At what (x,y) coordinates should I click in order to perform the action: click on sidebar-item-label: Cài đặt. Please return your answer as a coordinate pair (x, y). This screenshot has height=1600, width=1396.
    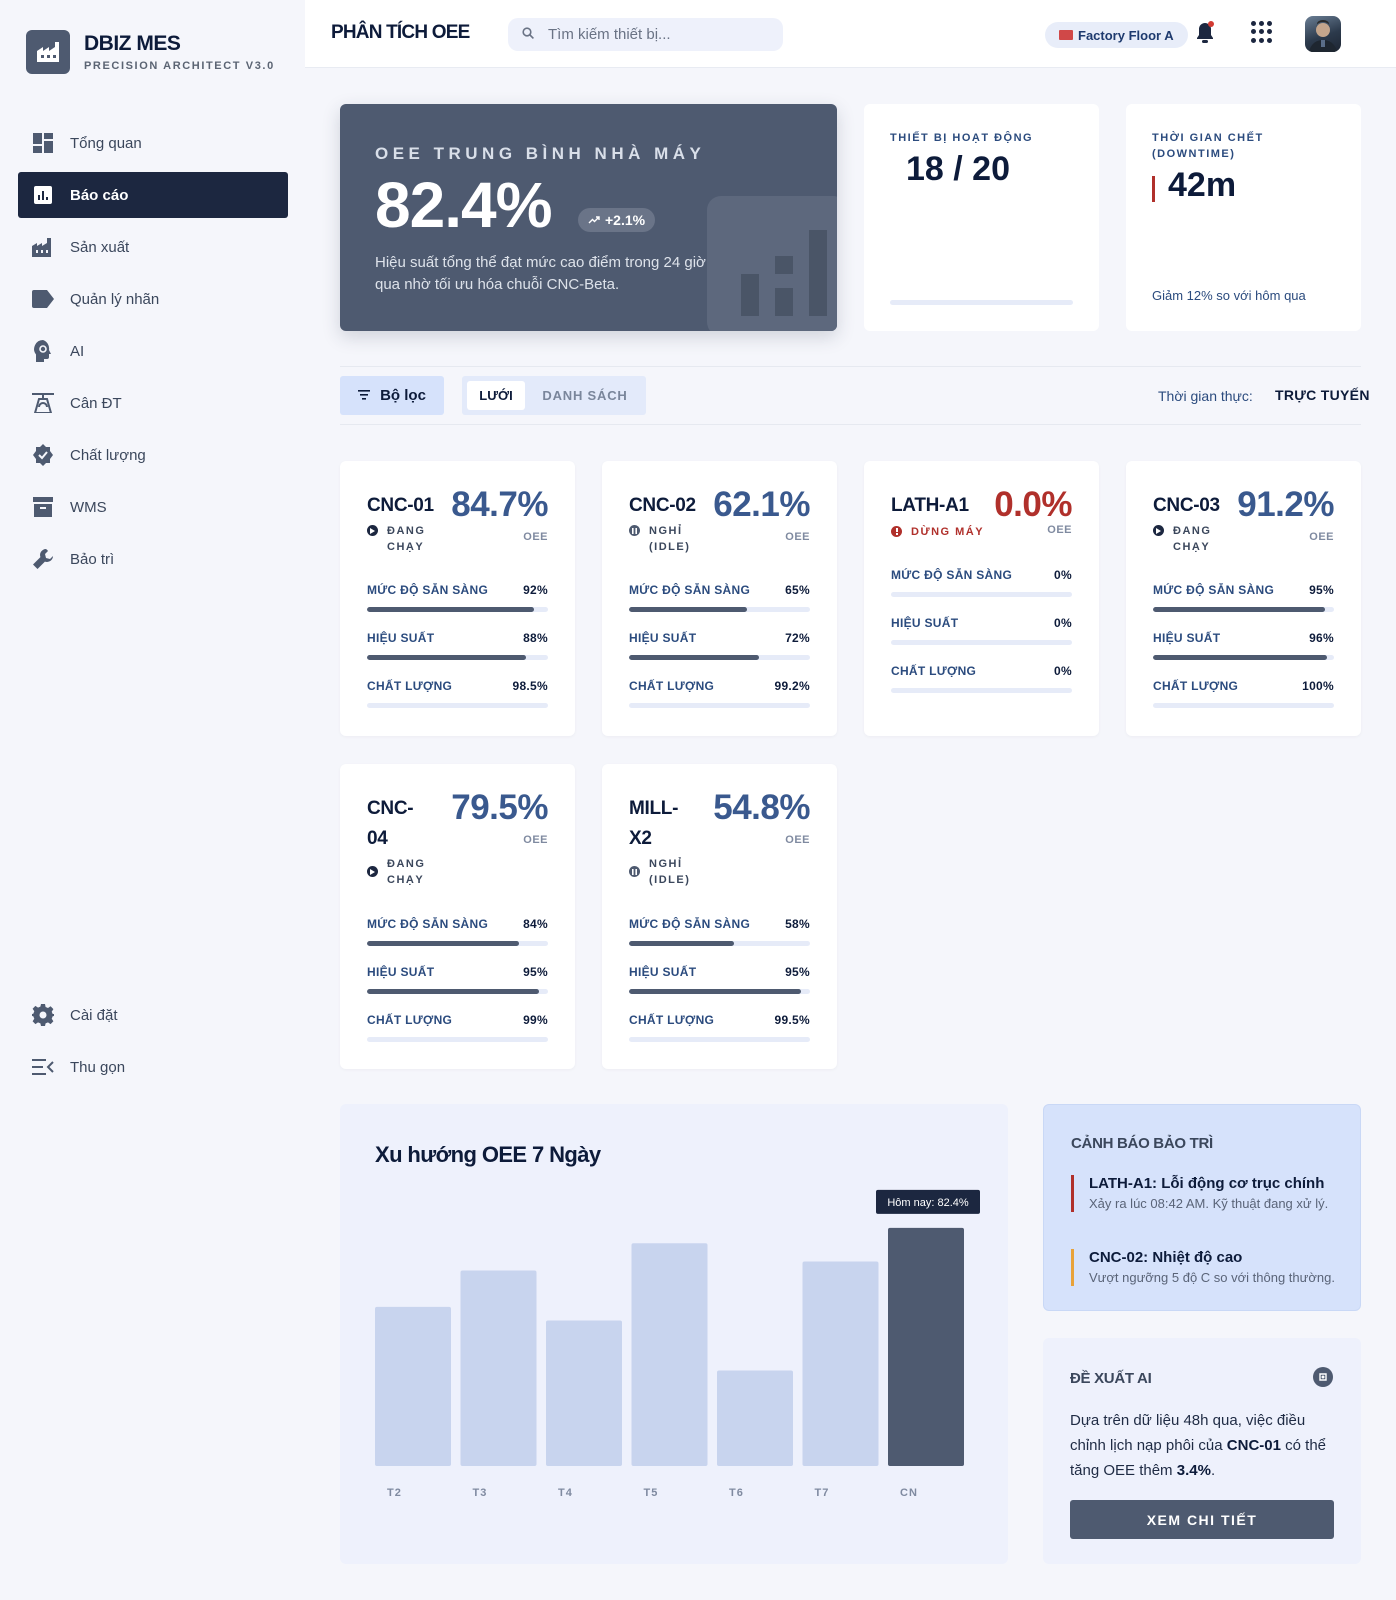
    Looking at the image, I should click on (94, 1015).